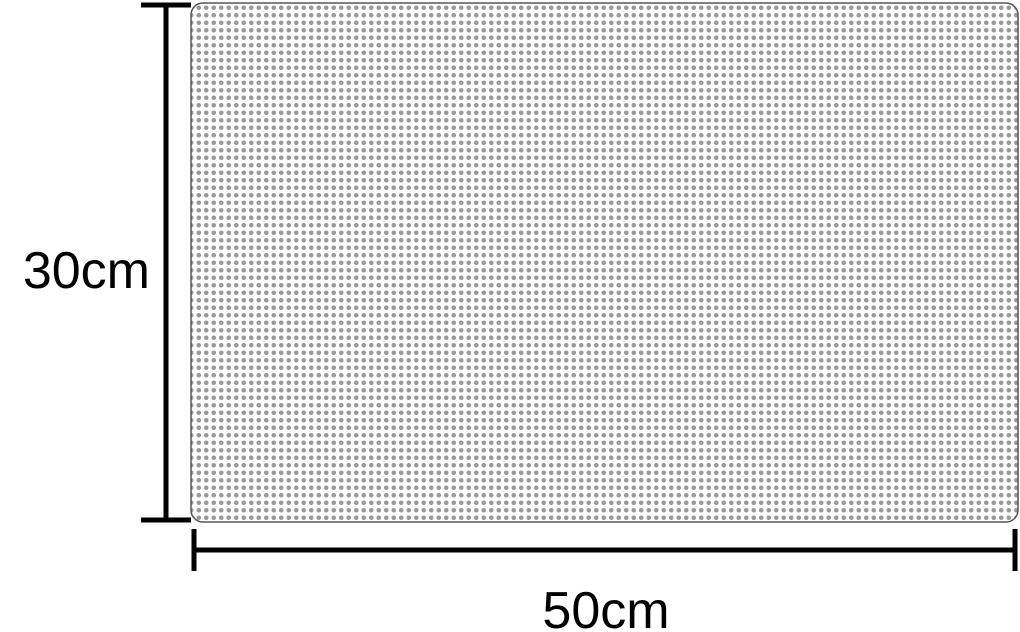 This screenshot has height=632, width=1020. What do you see at coordinates (86, 271) in the screenshot?
I see `height-label: 30cm` at bounding box center [86, 271].